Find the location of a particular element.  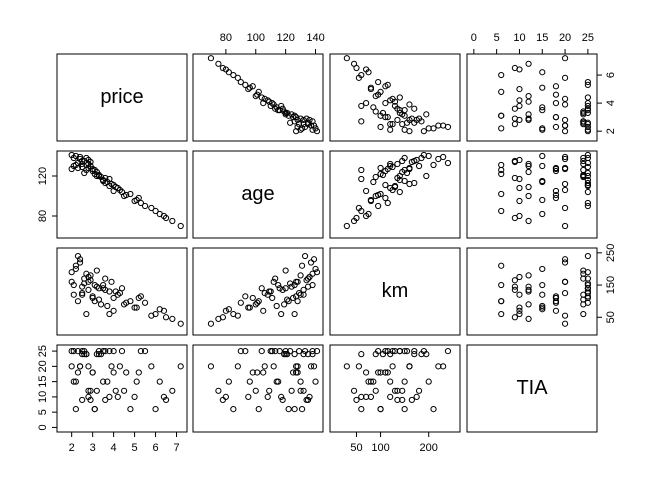

x-tick-label: 200 is located at coordinates (429, 448).